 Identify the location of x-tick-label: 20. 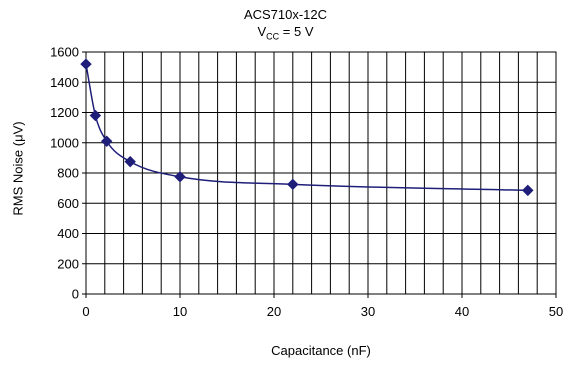
(274, 311).